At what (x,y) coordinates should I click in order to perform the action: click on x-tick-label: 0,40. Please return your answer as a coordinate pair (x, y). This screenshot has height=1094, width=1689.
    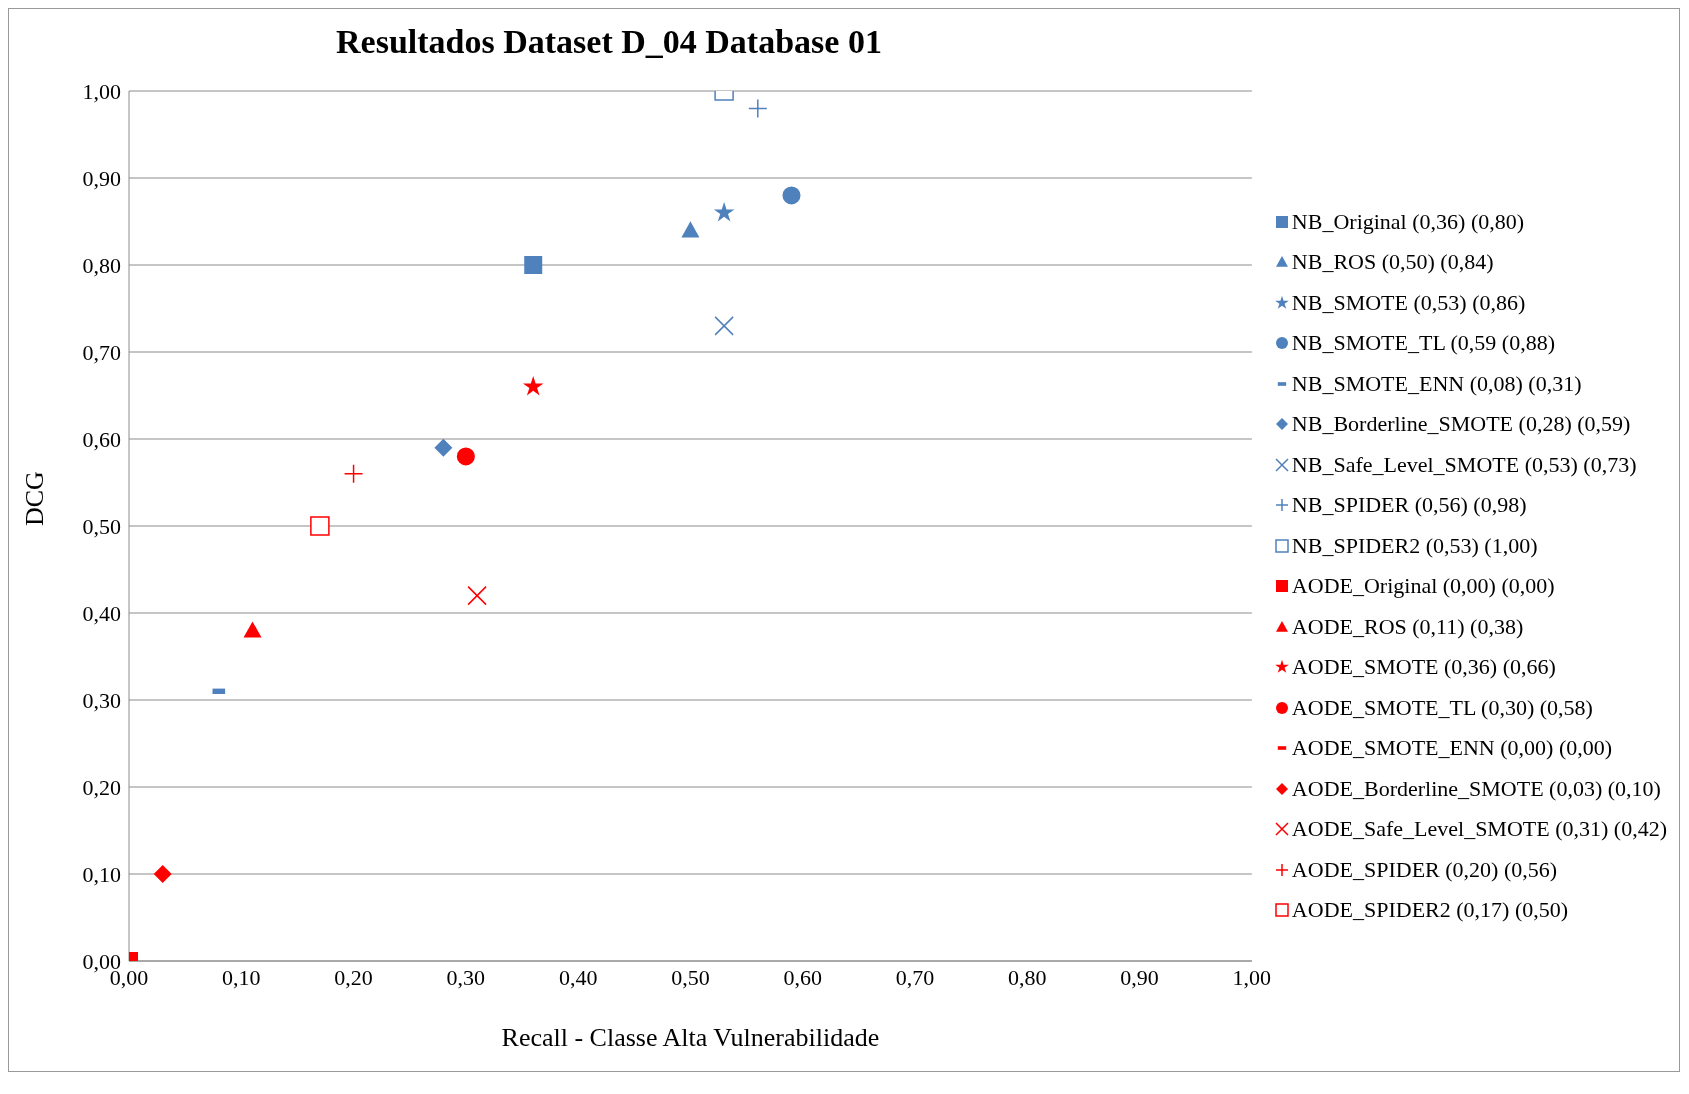
    Looking at the image, I should click on (578, 977).